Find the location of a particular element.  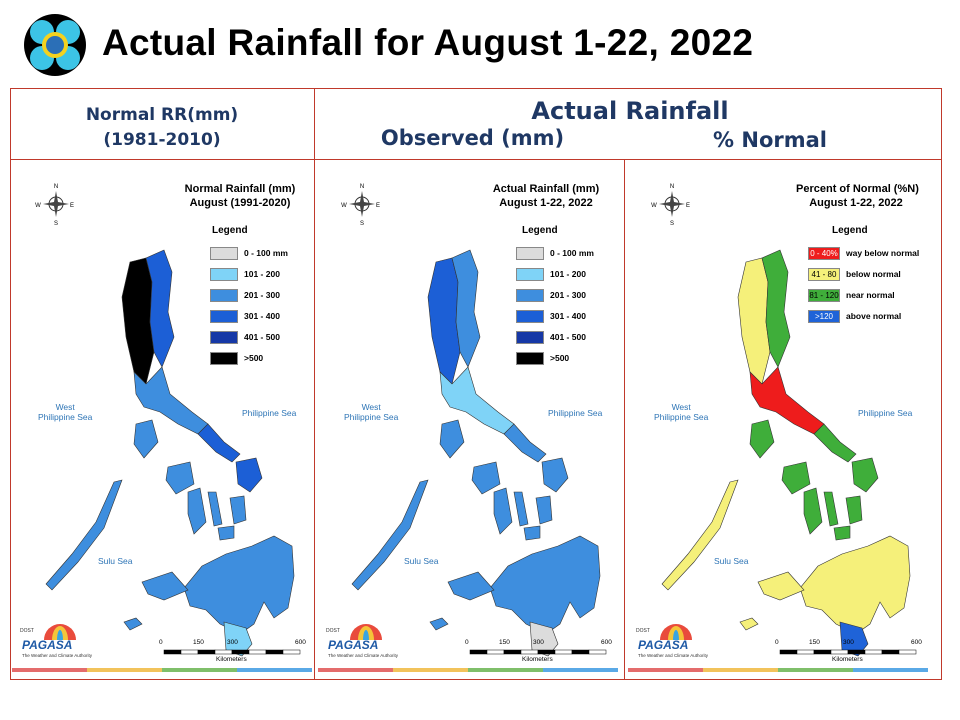

mindoro is located at coordinates (452, 439).